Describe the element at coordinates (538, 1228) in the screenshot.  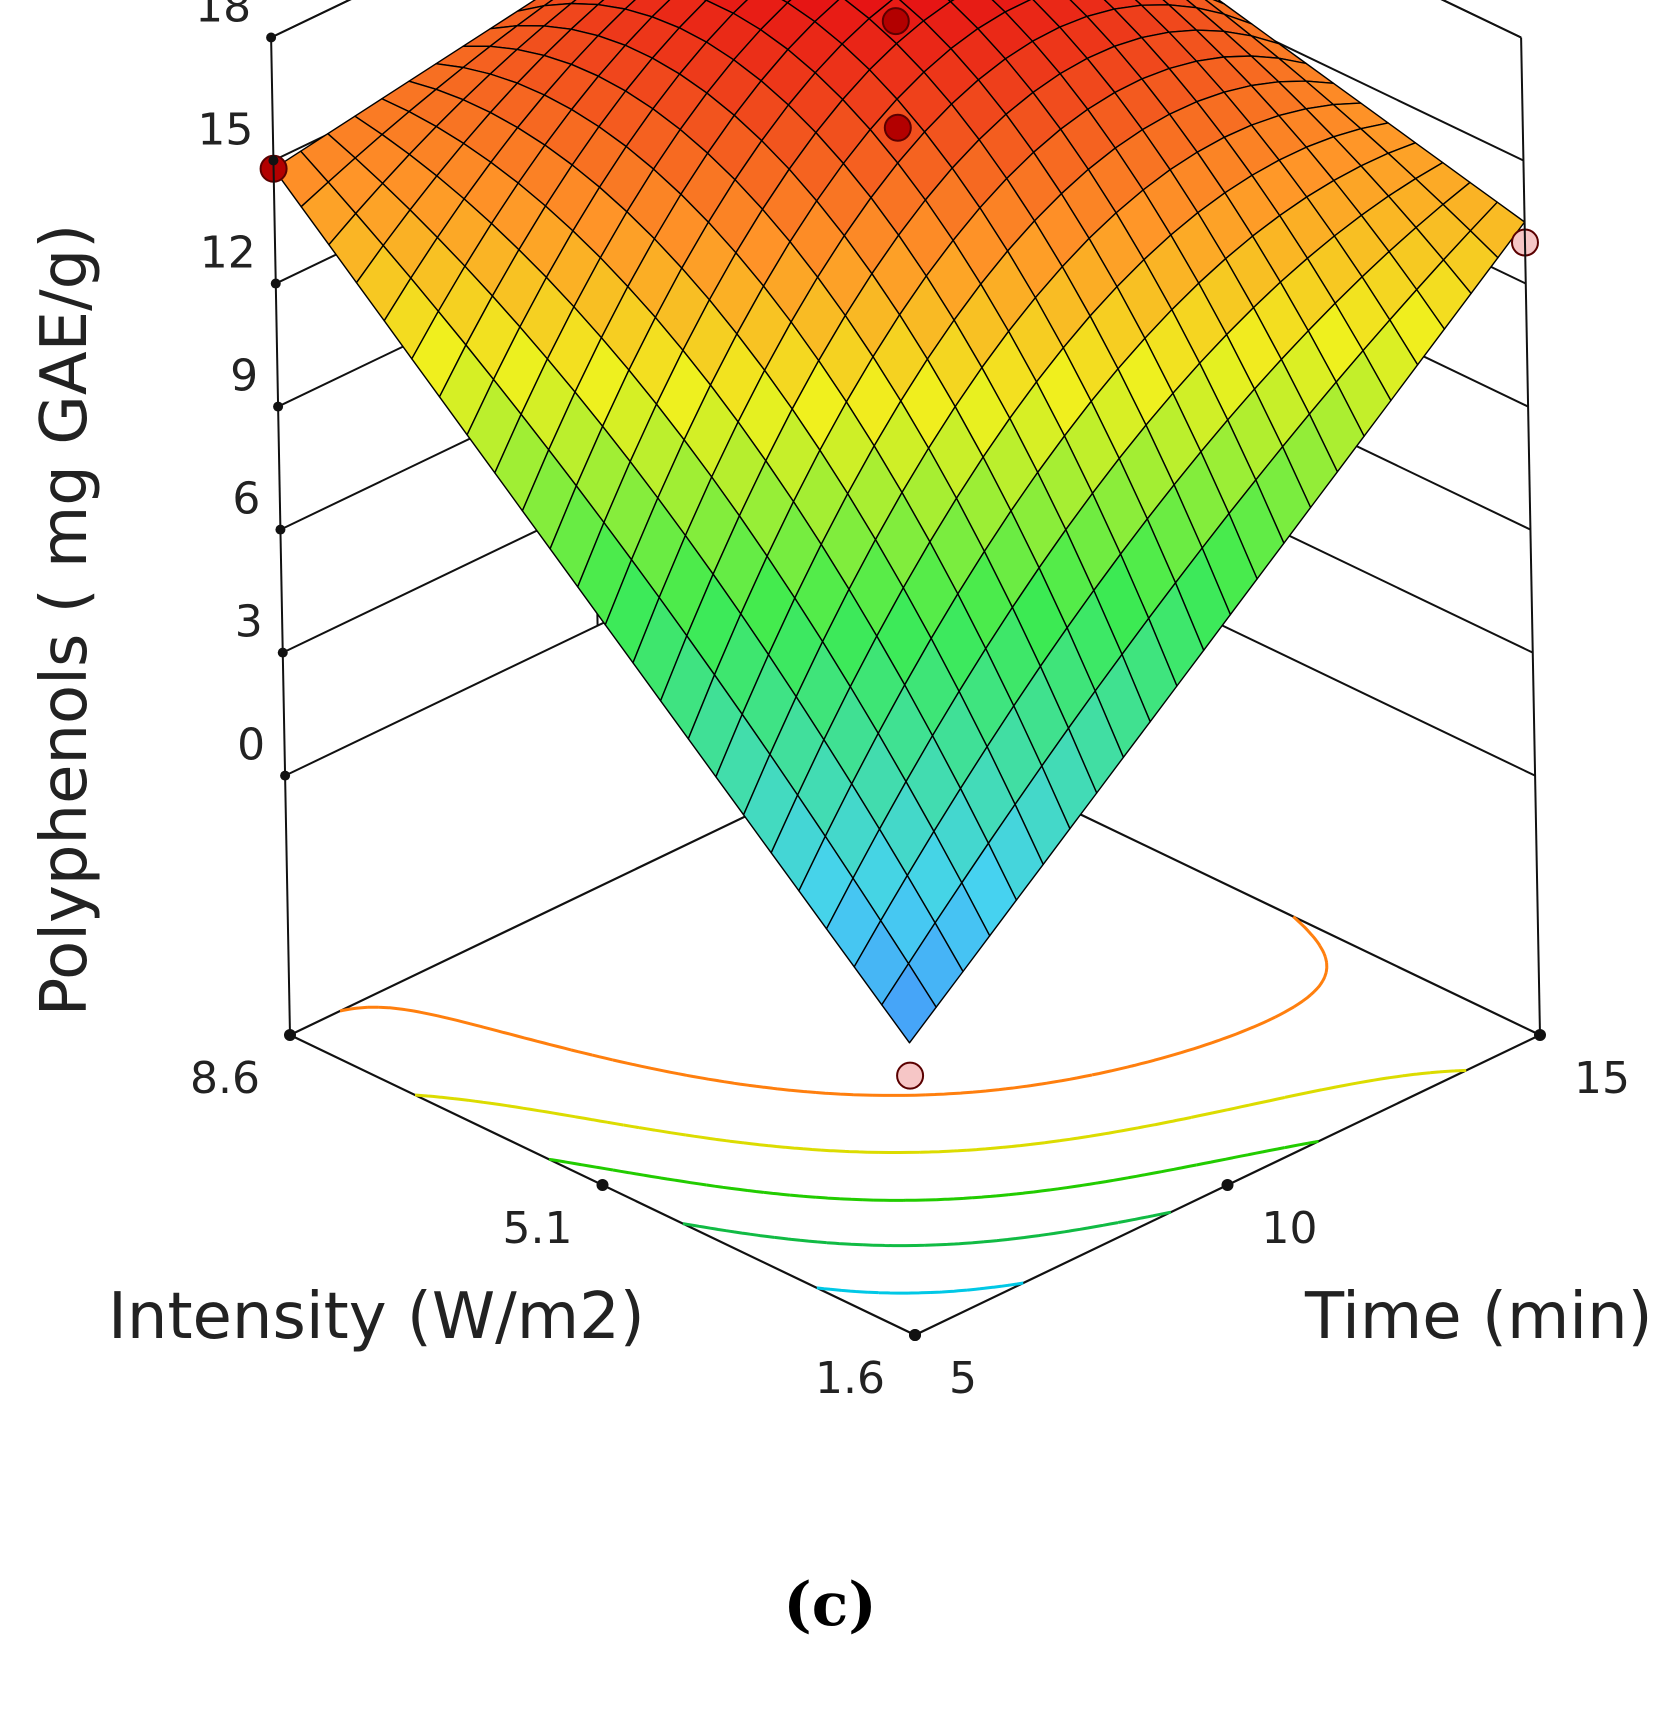
I see `x-tick-label: 5.1` at that location.